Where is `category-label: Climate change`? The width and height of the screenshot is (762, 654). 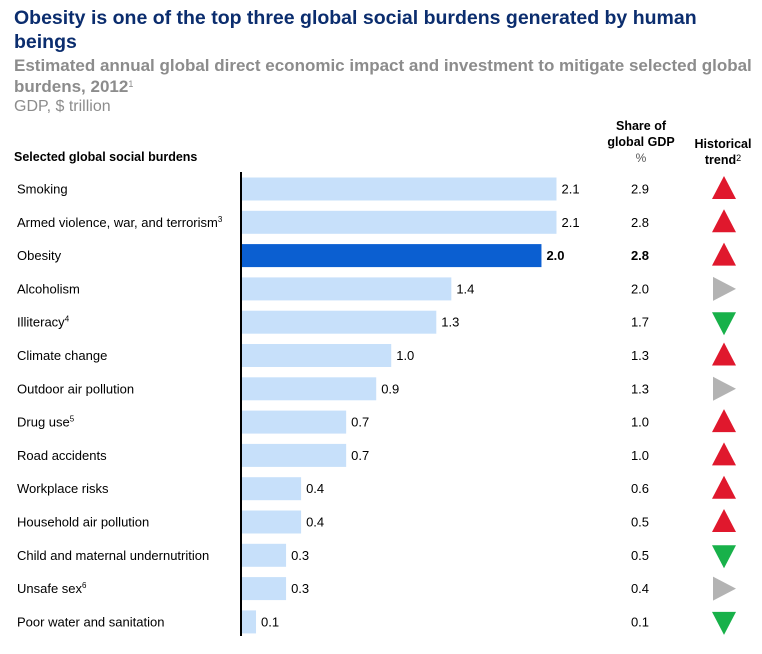 category-label: Climate change is located at coordinates (62, 355).